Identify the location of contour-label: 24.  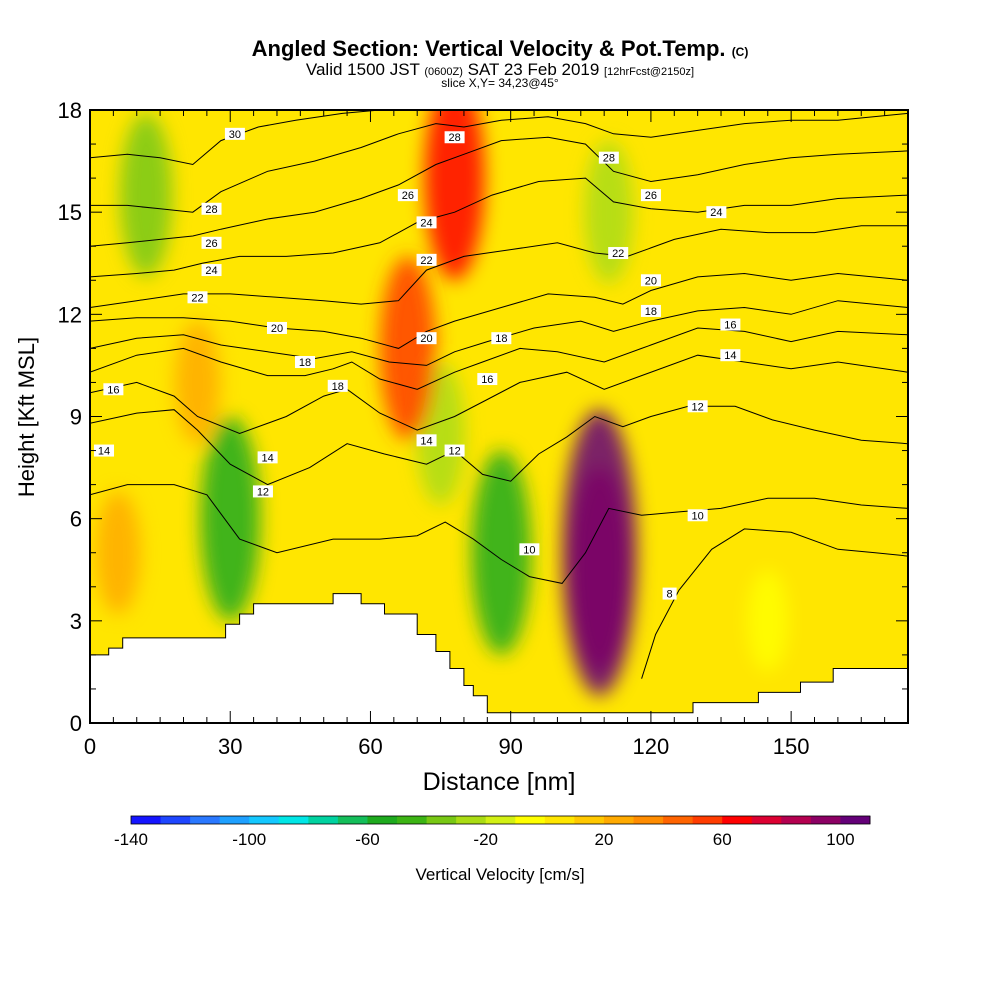
(716, 212).